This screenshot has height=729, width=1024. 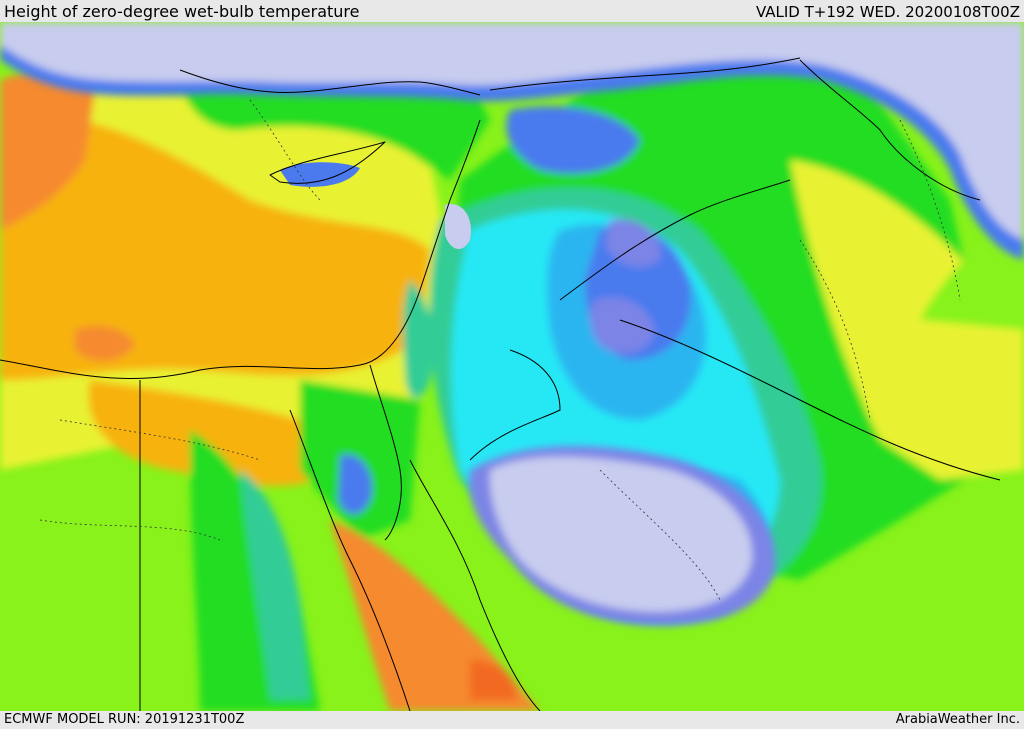 What do you see at coordinates (957, 719) in the screenshot?
I see `credit-label: ArabiaWeather Inc.` at bounding box center [957, 719].